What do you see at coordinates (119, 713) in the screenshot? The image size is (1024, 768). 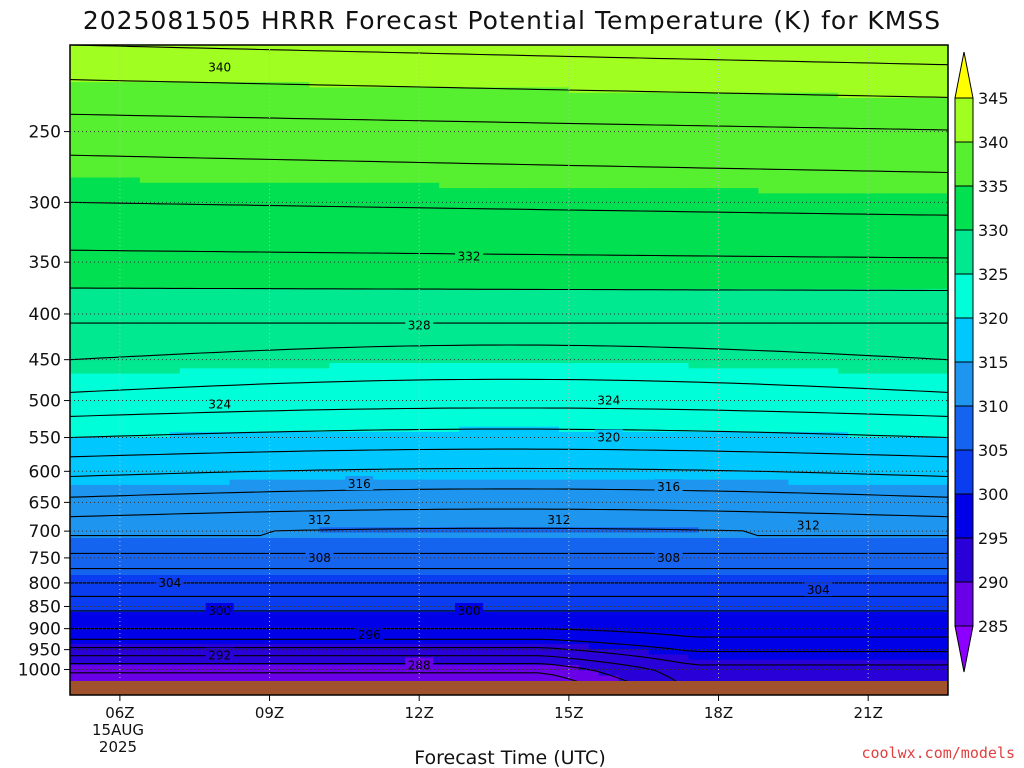 I see `x-tick-label: 06Z` at bounding box center [119, 713].